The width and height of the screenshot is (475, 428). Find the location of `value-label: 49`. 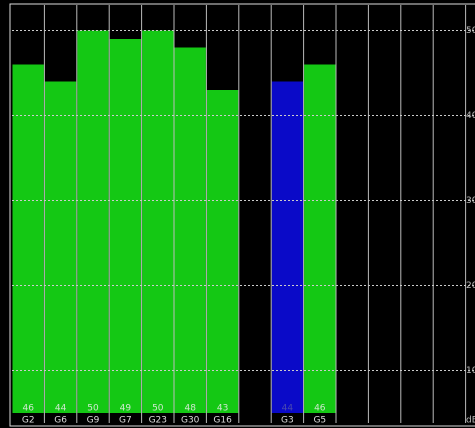

value-label: 49 is located at coordinates (126, 409).